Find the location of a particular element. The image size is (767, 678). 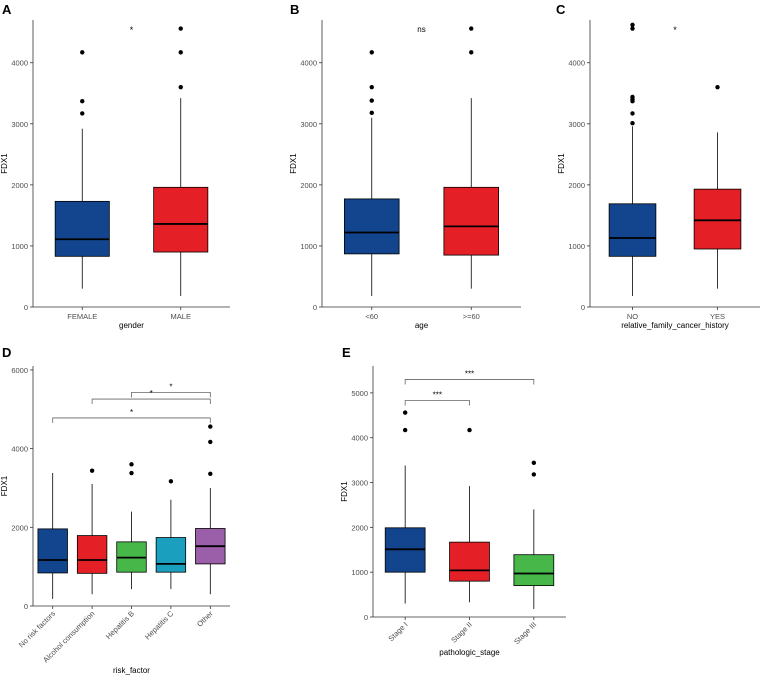

panel-label: C is located at coordinates (561, 9).